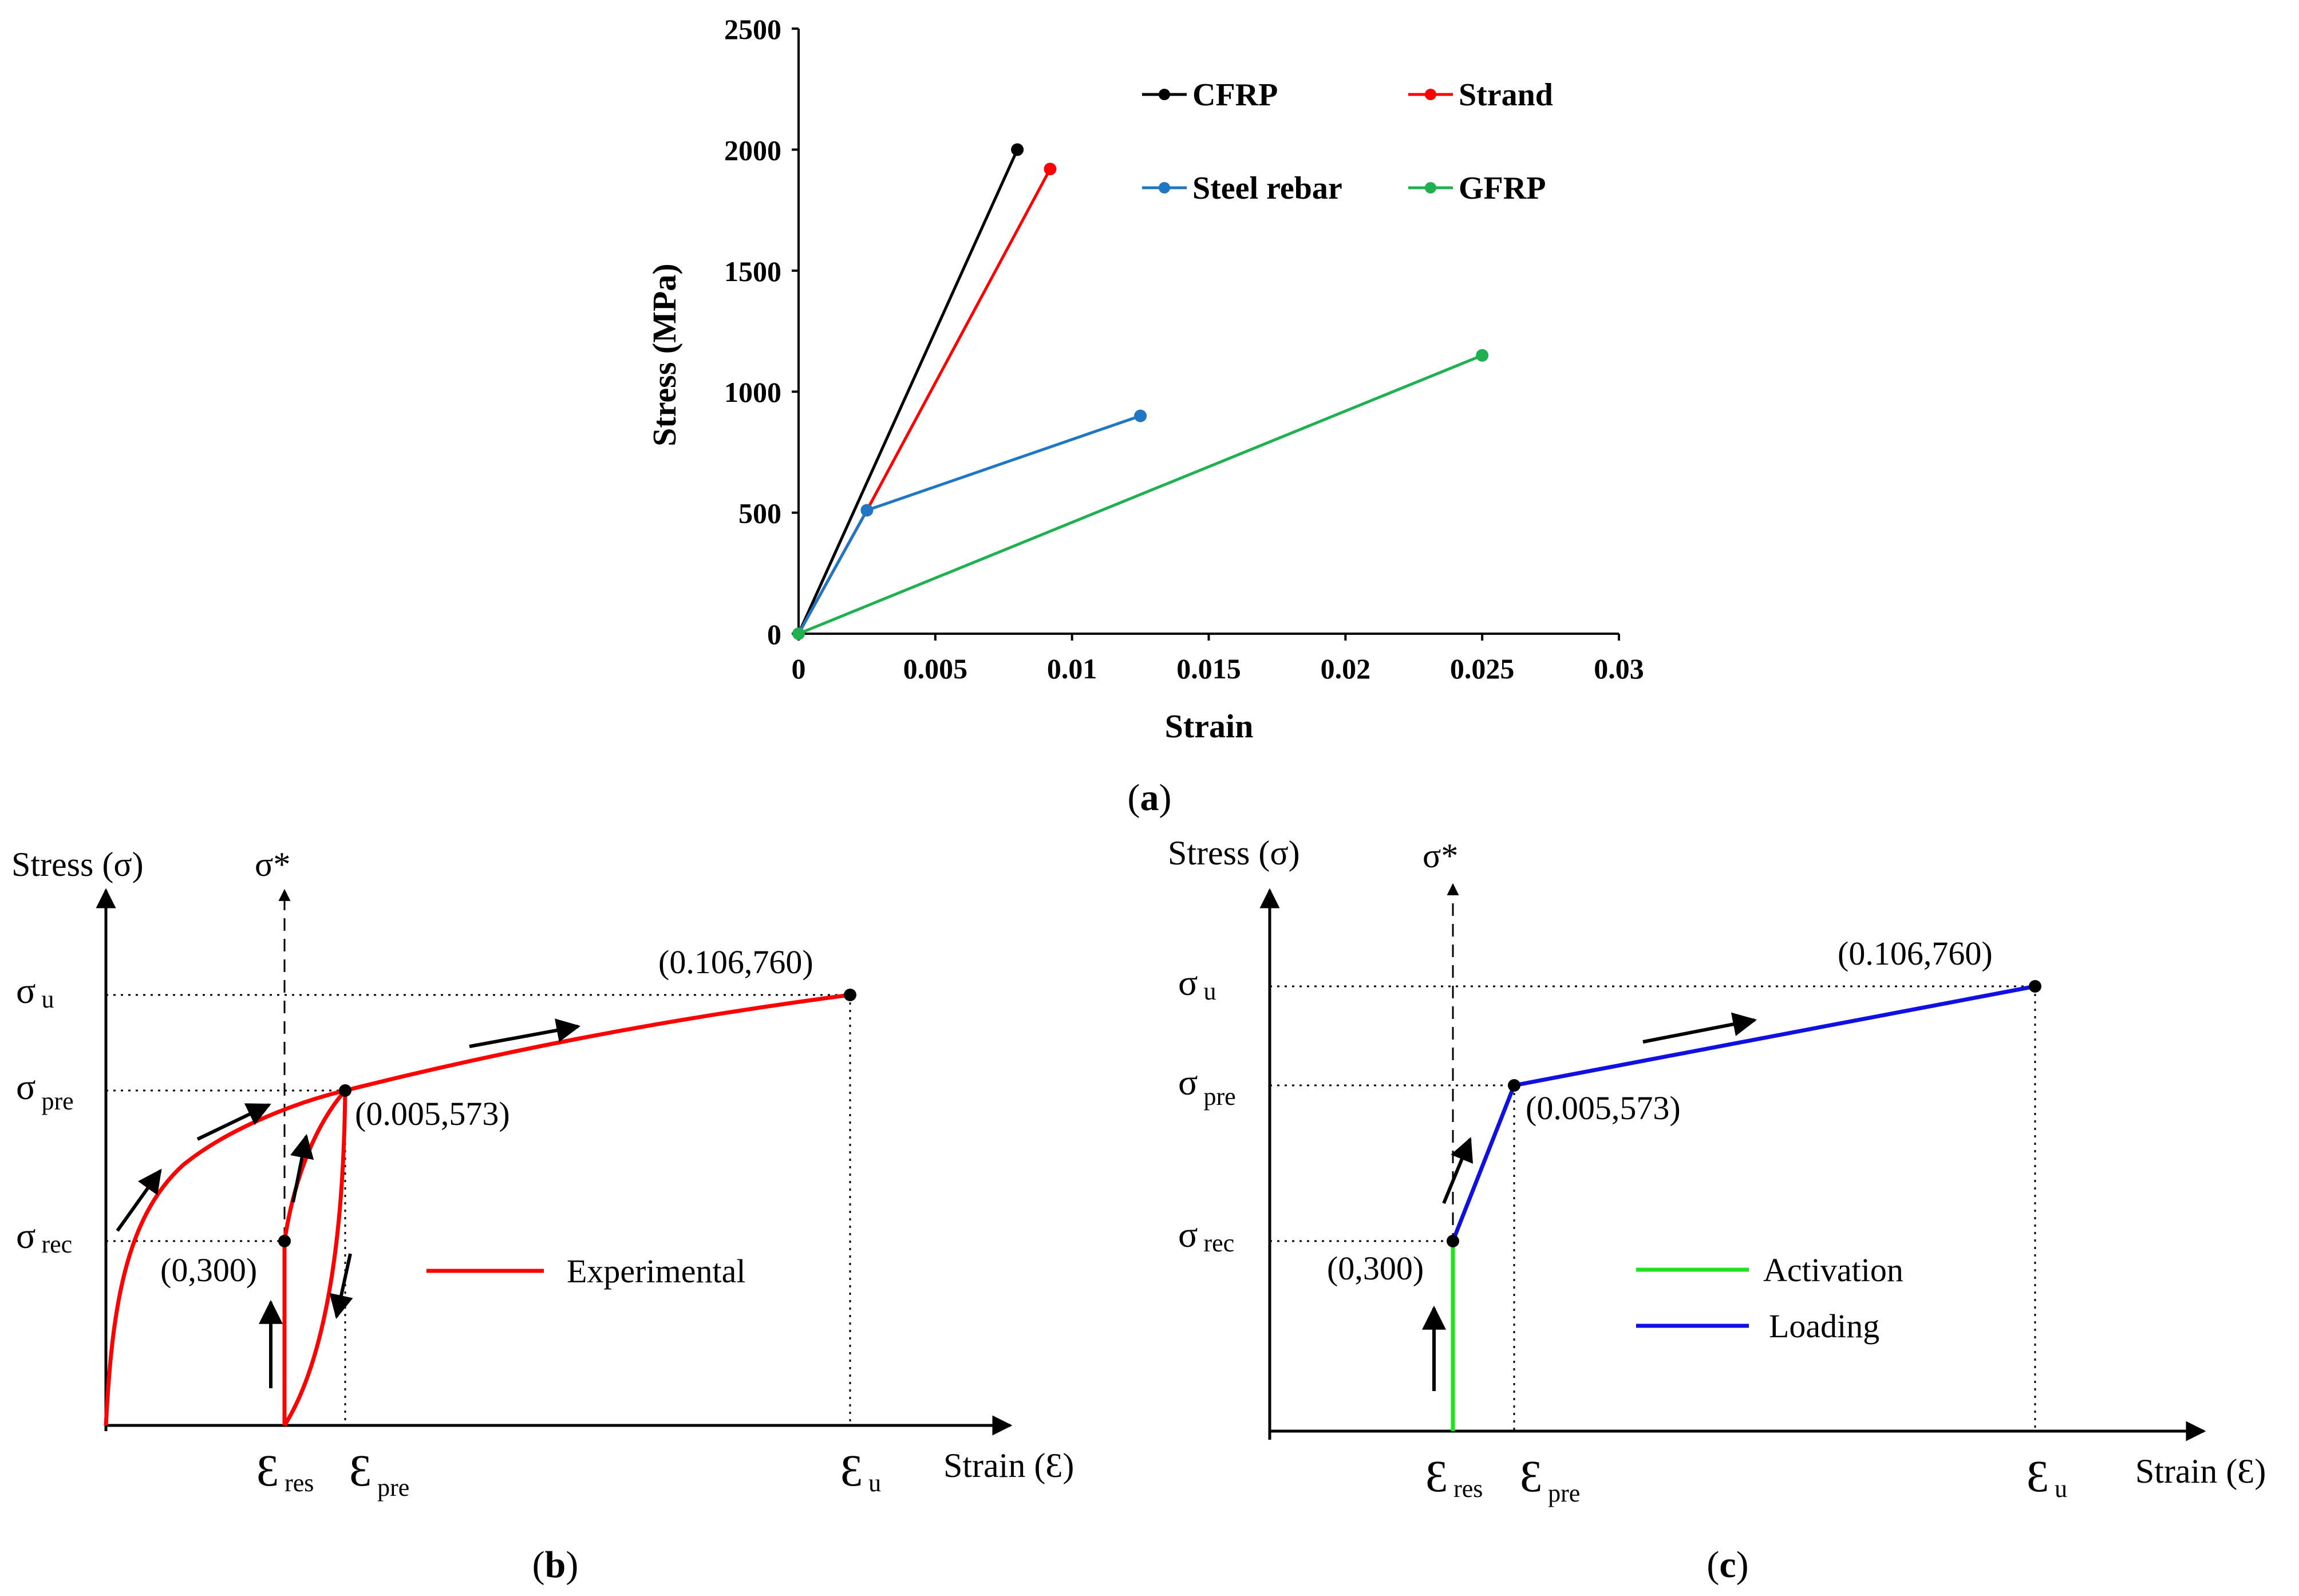 This screenshot has height=1596, width=2299. I want to click on legend-marker-gfrp, so click(1430, 188).